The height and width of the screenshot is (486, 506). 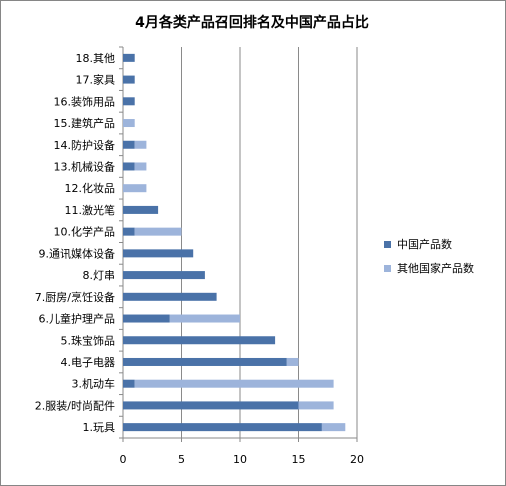 I want to click on x-tick-label: 0, so click(x=123, y=459).